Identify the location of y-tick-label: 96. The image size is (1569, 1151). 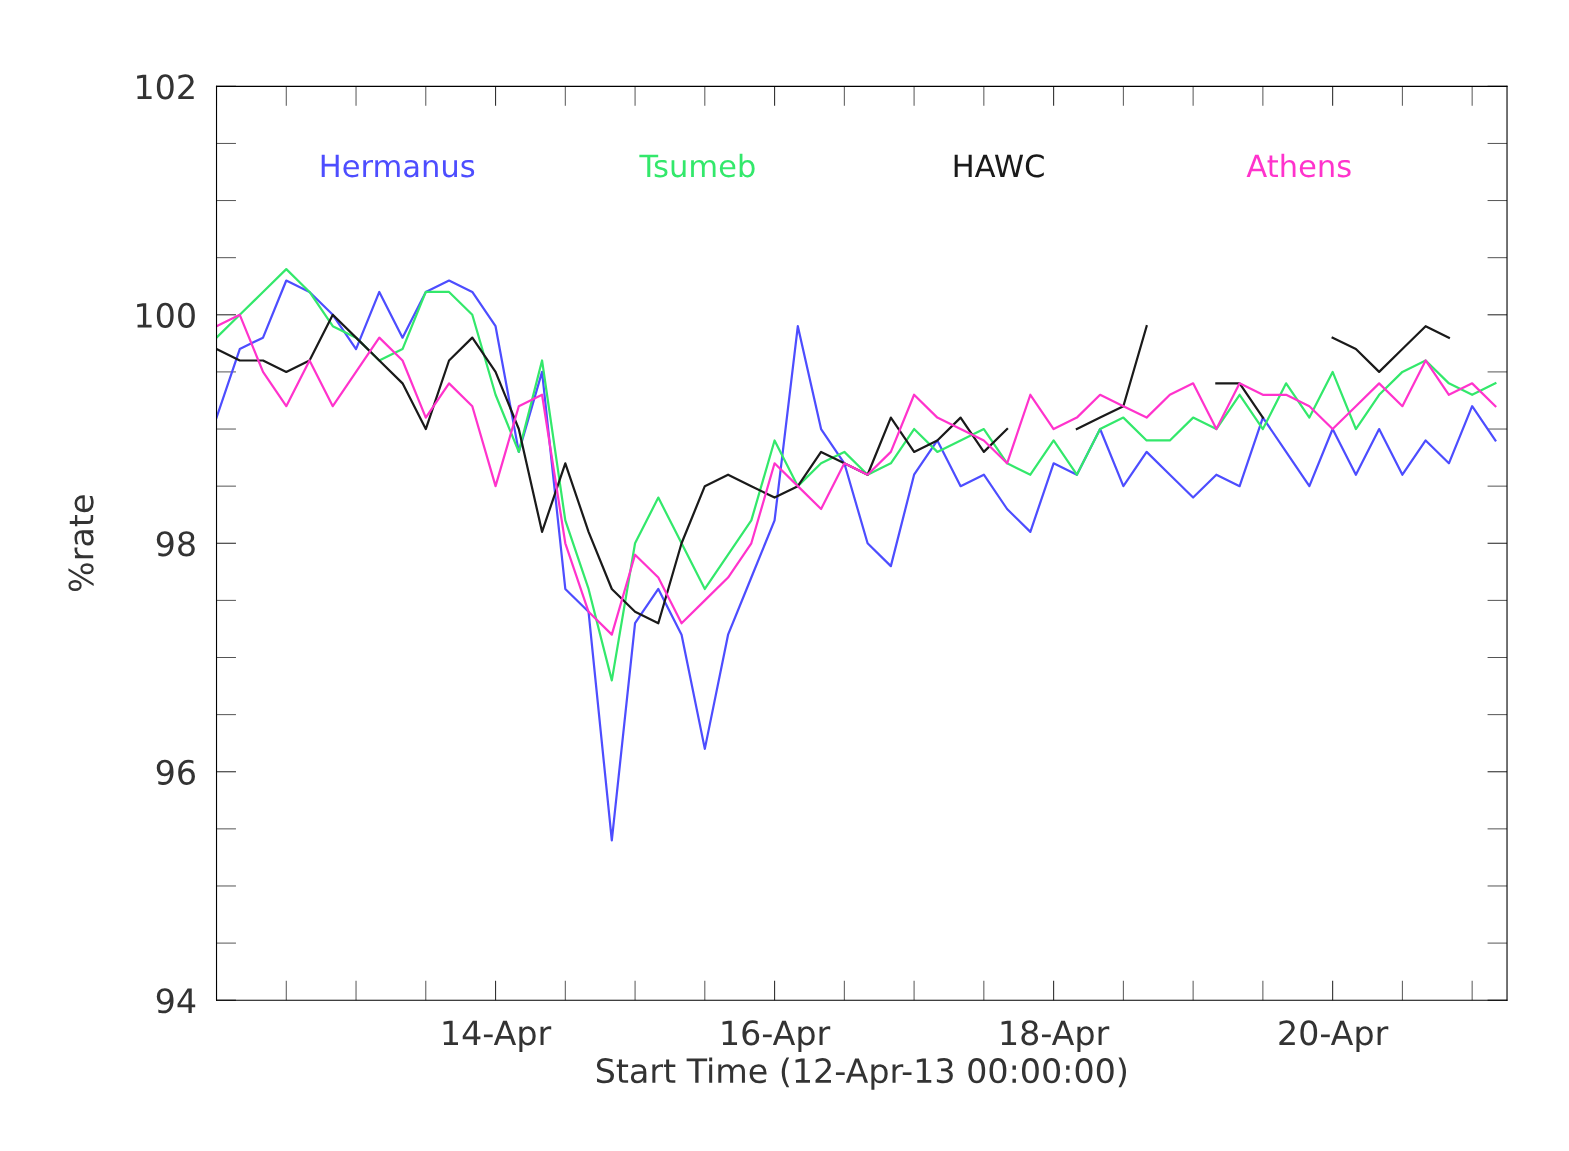
(175, 772).